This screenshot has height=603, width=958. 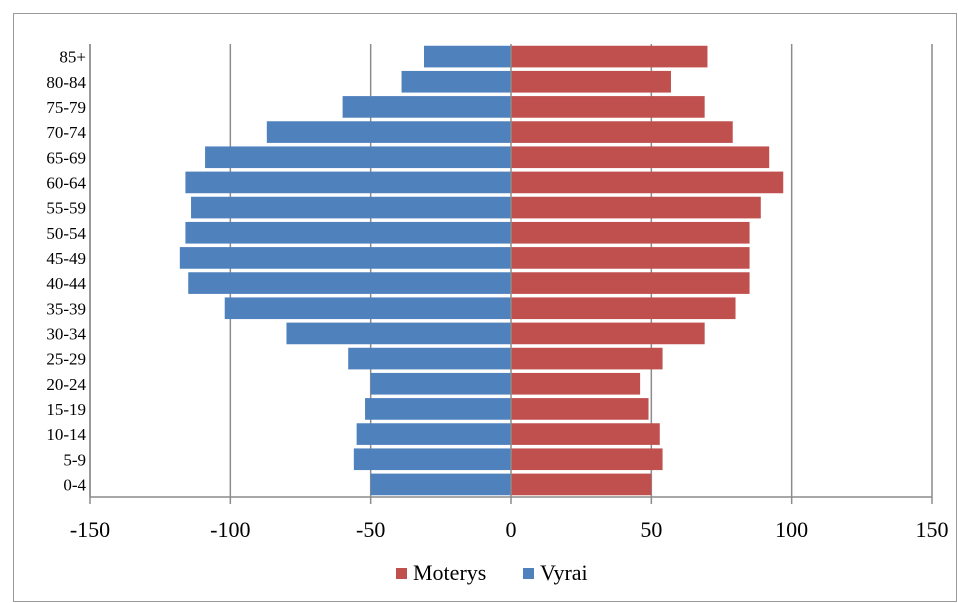 I want to click on y-tick-label: 15-19, so click(x=66, y=409).